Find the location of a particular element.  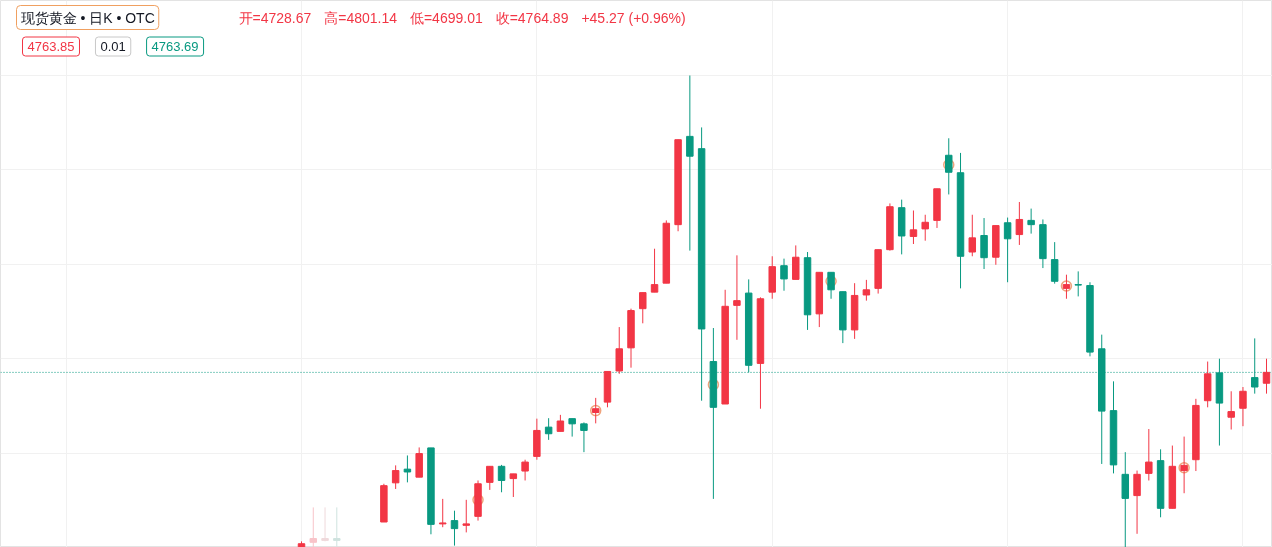

text: 4763.85 is located at coordinates (51, 46).